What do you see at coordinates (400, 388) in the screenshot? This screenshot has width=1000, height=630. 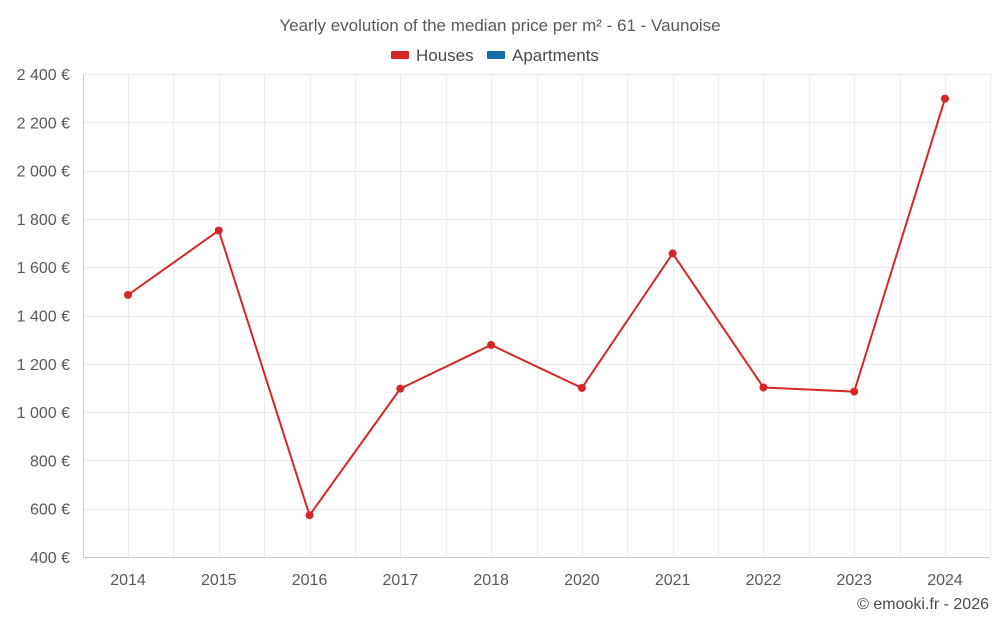 I see `data-point-houses-2017` at bounding box center [400, 388].